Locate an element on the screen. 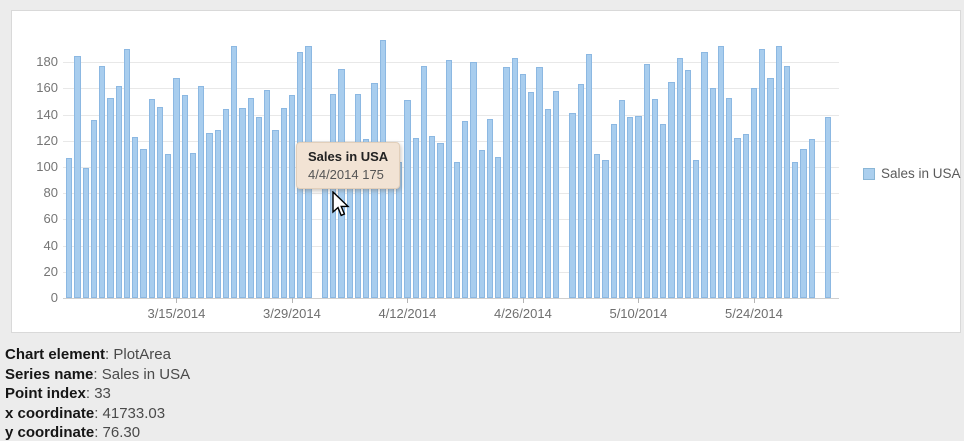 Image resolution: width=964 pixels, height=441 pixels. status-row: y coordinate: 76.30 is located at coordinates (73, 432).